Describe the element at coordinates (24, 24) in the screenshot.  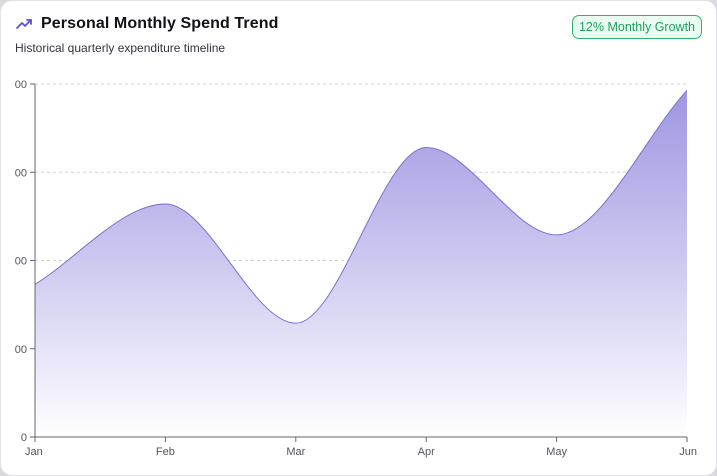
I see `trend-up-icon` at that location.